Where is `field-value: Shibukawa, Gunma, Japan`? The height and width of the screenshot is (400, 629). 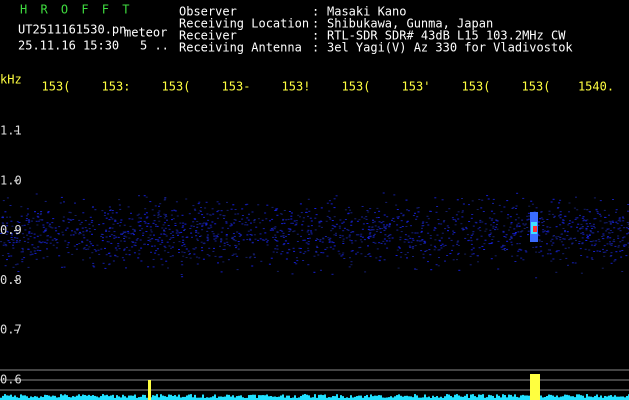 field-value: Shibukawa, Gunma, Japan is located at coordinates (410, 24).